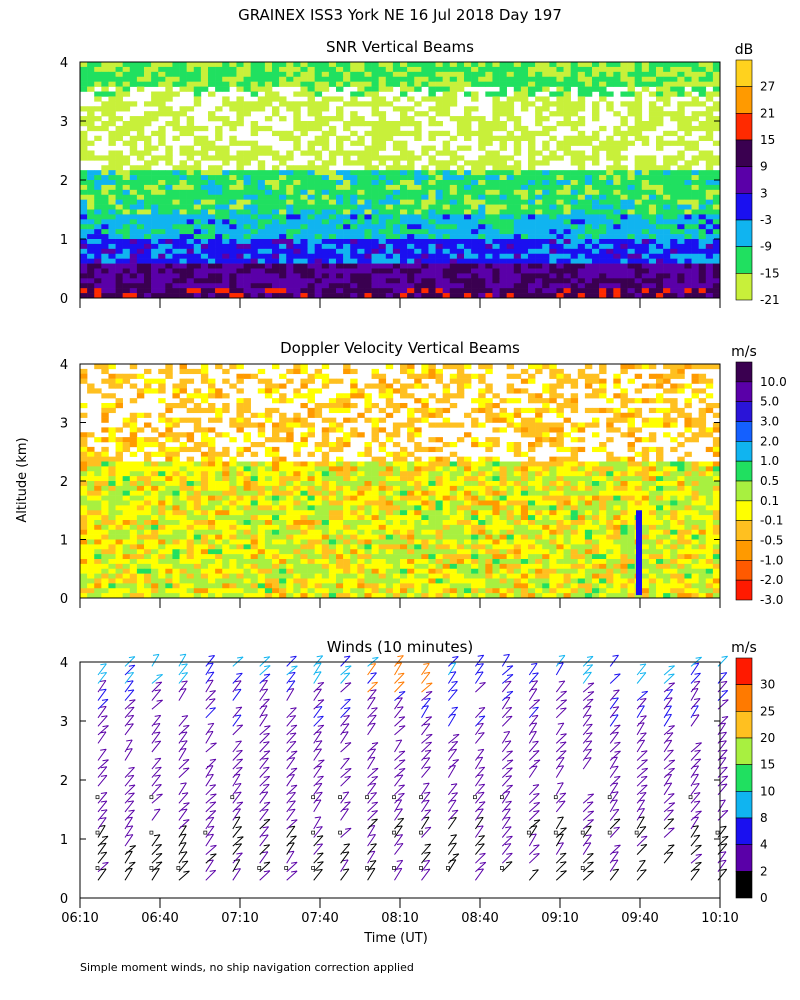 The image size is (800, 1000). Describe the element at coordinates (744, 127) in the screenshot. I see `colorbar-swatch` at that location.